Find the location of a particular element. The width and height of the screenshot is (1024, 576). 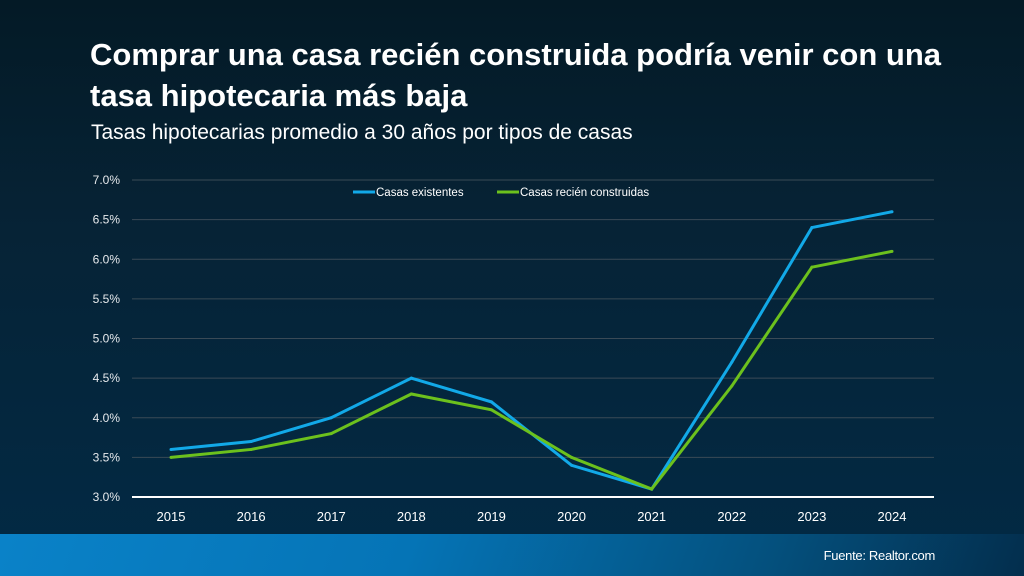

y-axis-ticks: 3.0% 3.5% 4.0% 4.5% 5.0% 5.5% 6.0% 6.5% 7.0% is located at coordinates (107, 338).